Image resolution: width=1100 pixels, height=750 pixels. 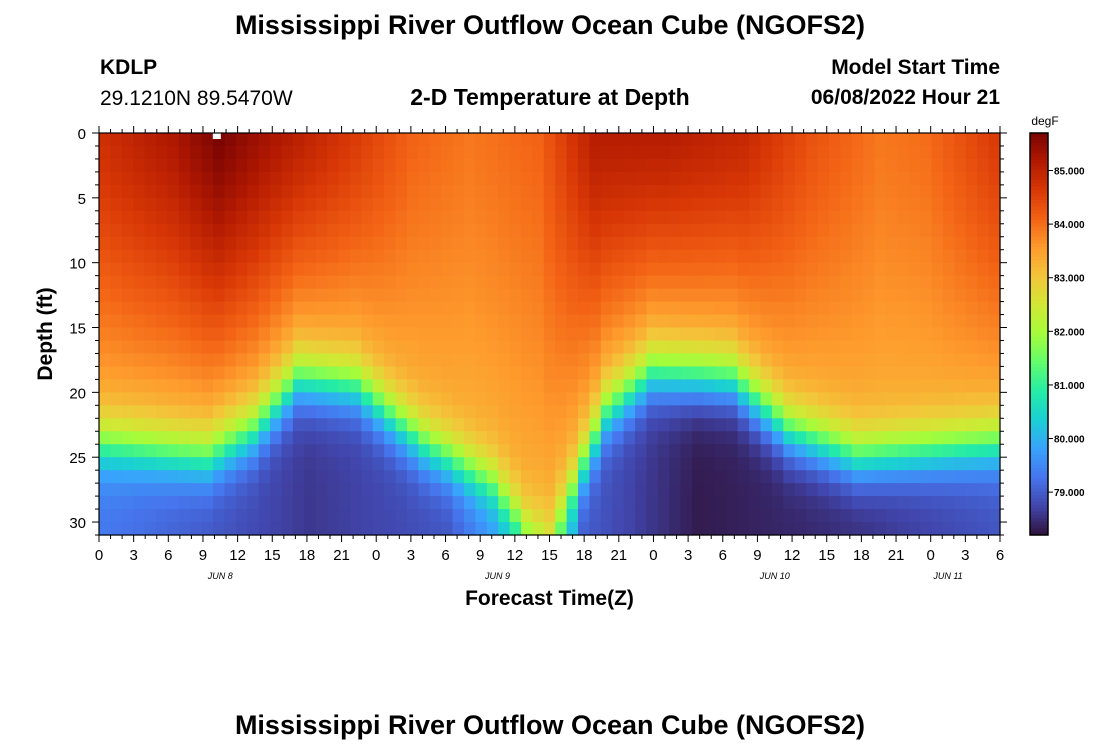 What do you see at coordinates (826, 555) in the screenshot?
I see `x-tick-label: 15` at bounding box center [826, 555].